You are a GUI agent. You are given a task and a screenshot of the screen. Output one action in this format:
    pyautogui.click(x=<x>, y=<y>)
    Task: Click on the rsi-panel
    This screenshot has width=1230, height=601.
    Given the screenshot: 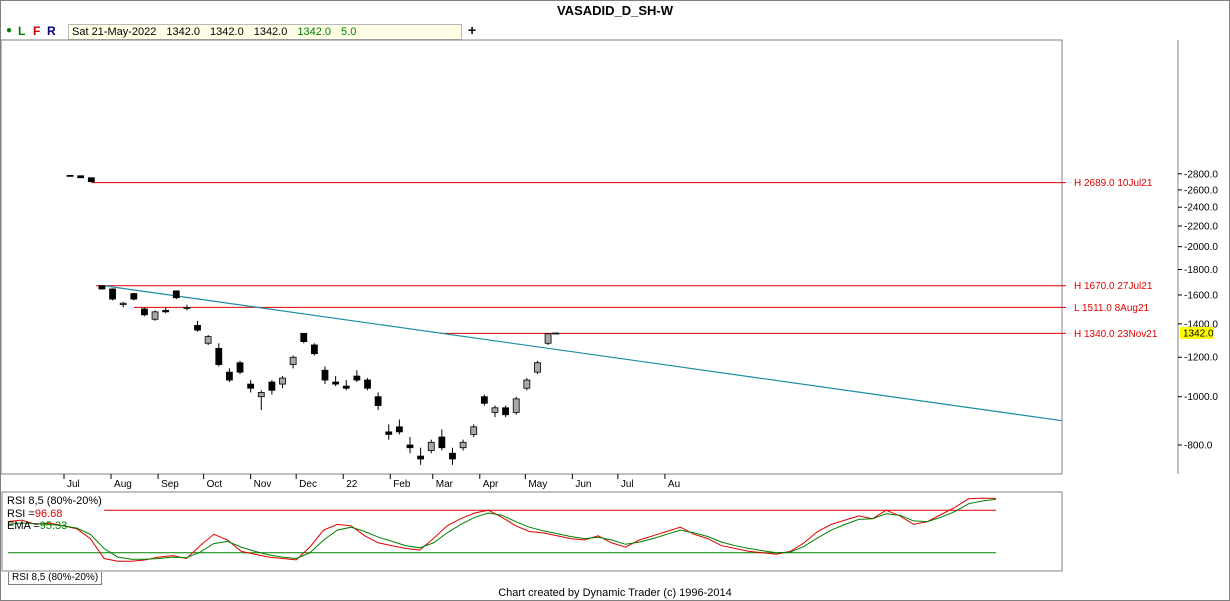 What is the action you would take?
    pyautogui.click(x=532, y=531)
    